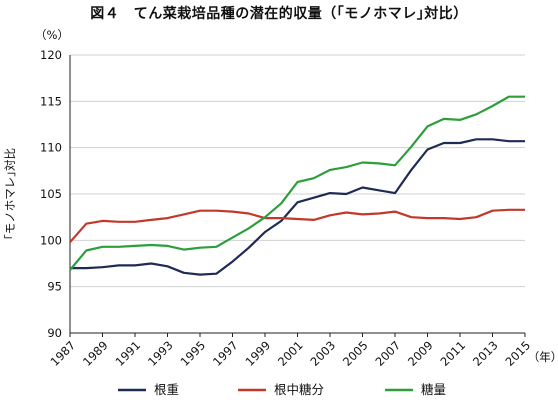 The width and height of the screenshot is (558, 406). I want to click on x-tick-label: 2007, so click(388, 353).